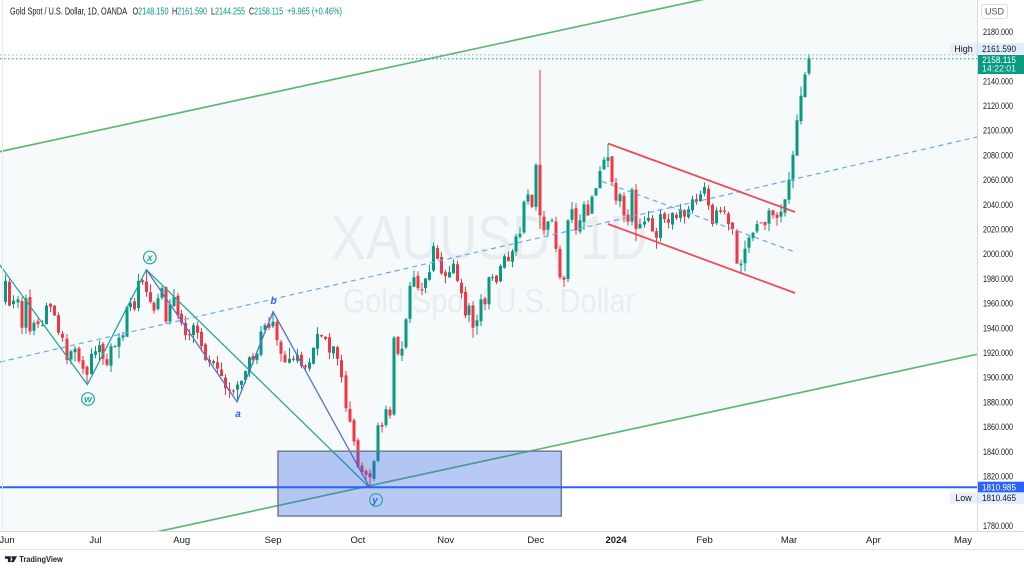  I want to click on svg-text: 1880.000, so click(998, 402).